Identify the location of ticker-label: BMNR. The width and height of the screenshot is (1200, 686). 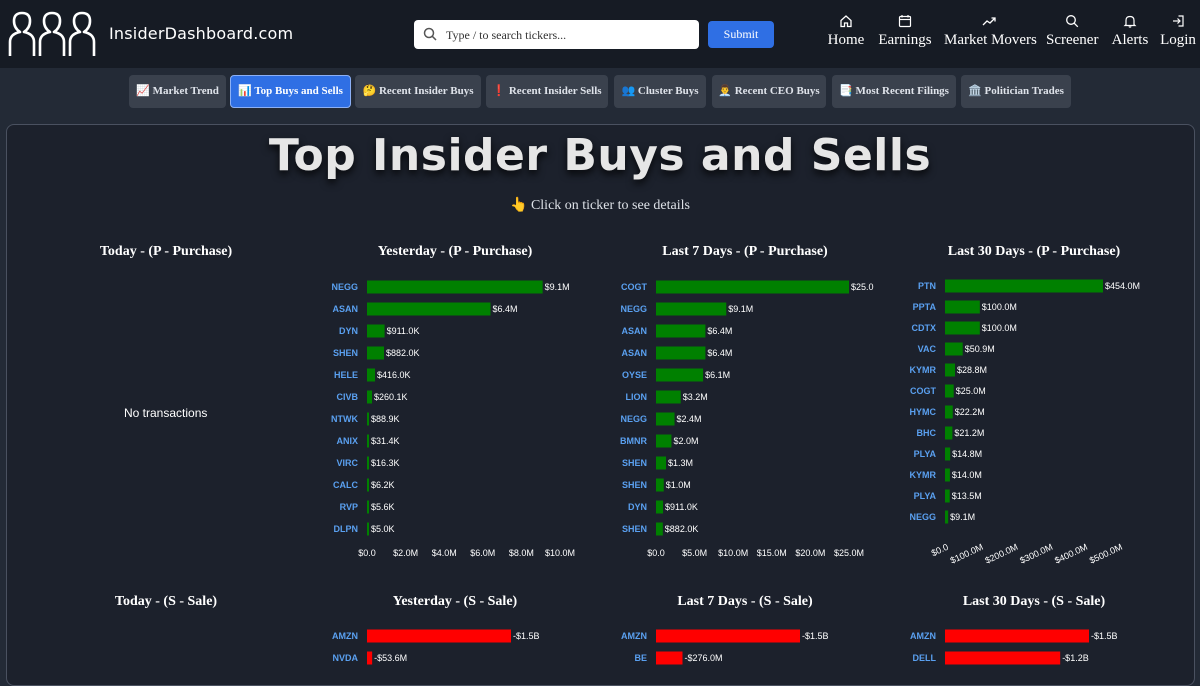
(633, 441).